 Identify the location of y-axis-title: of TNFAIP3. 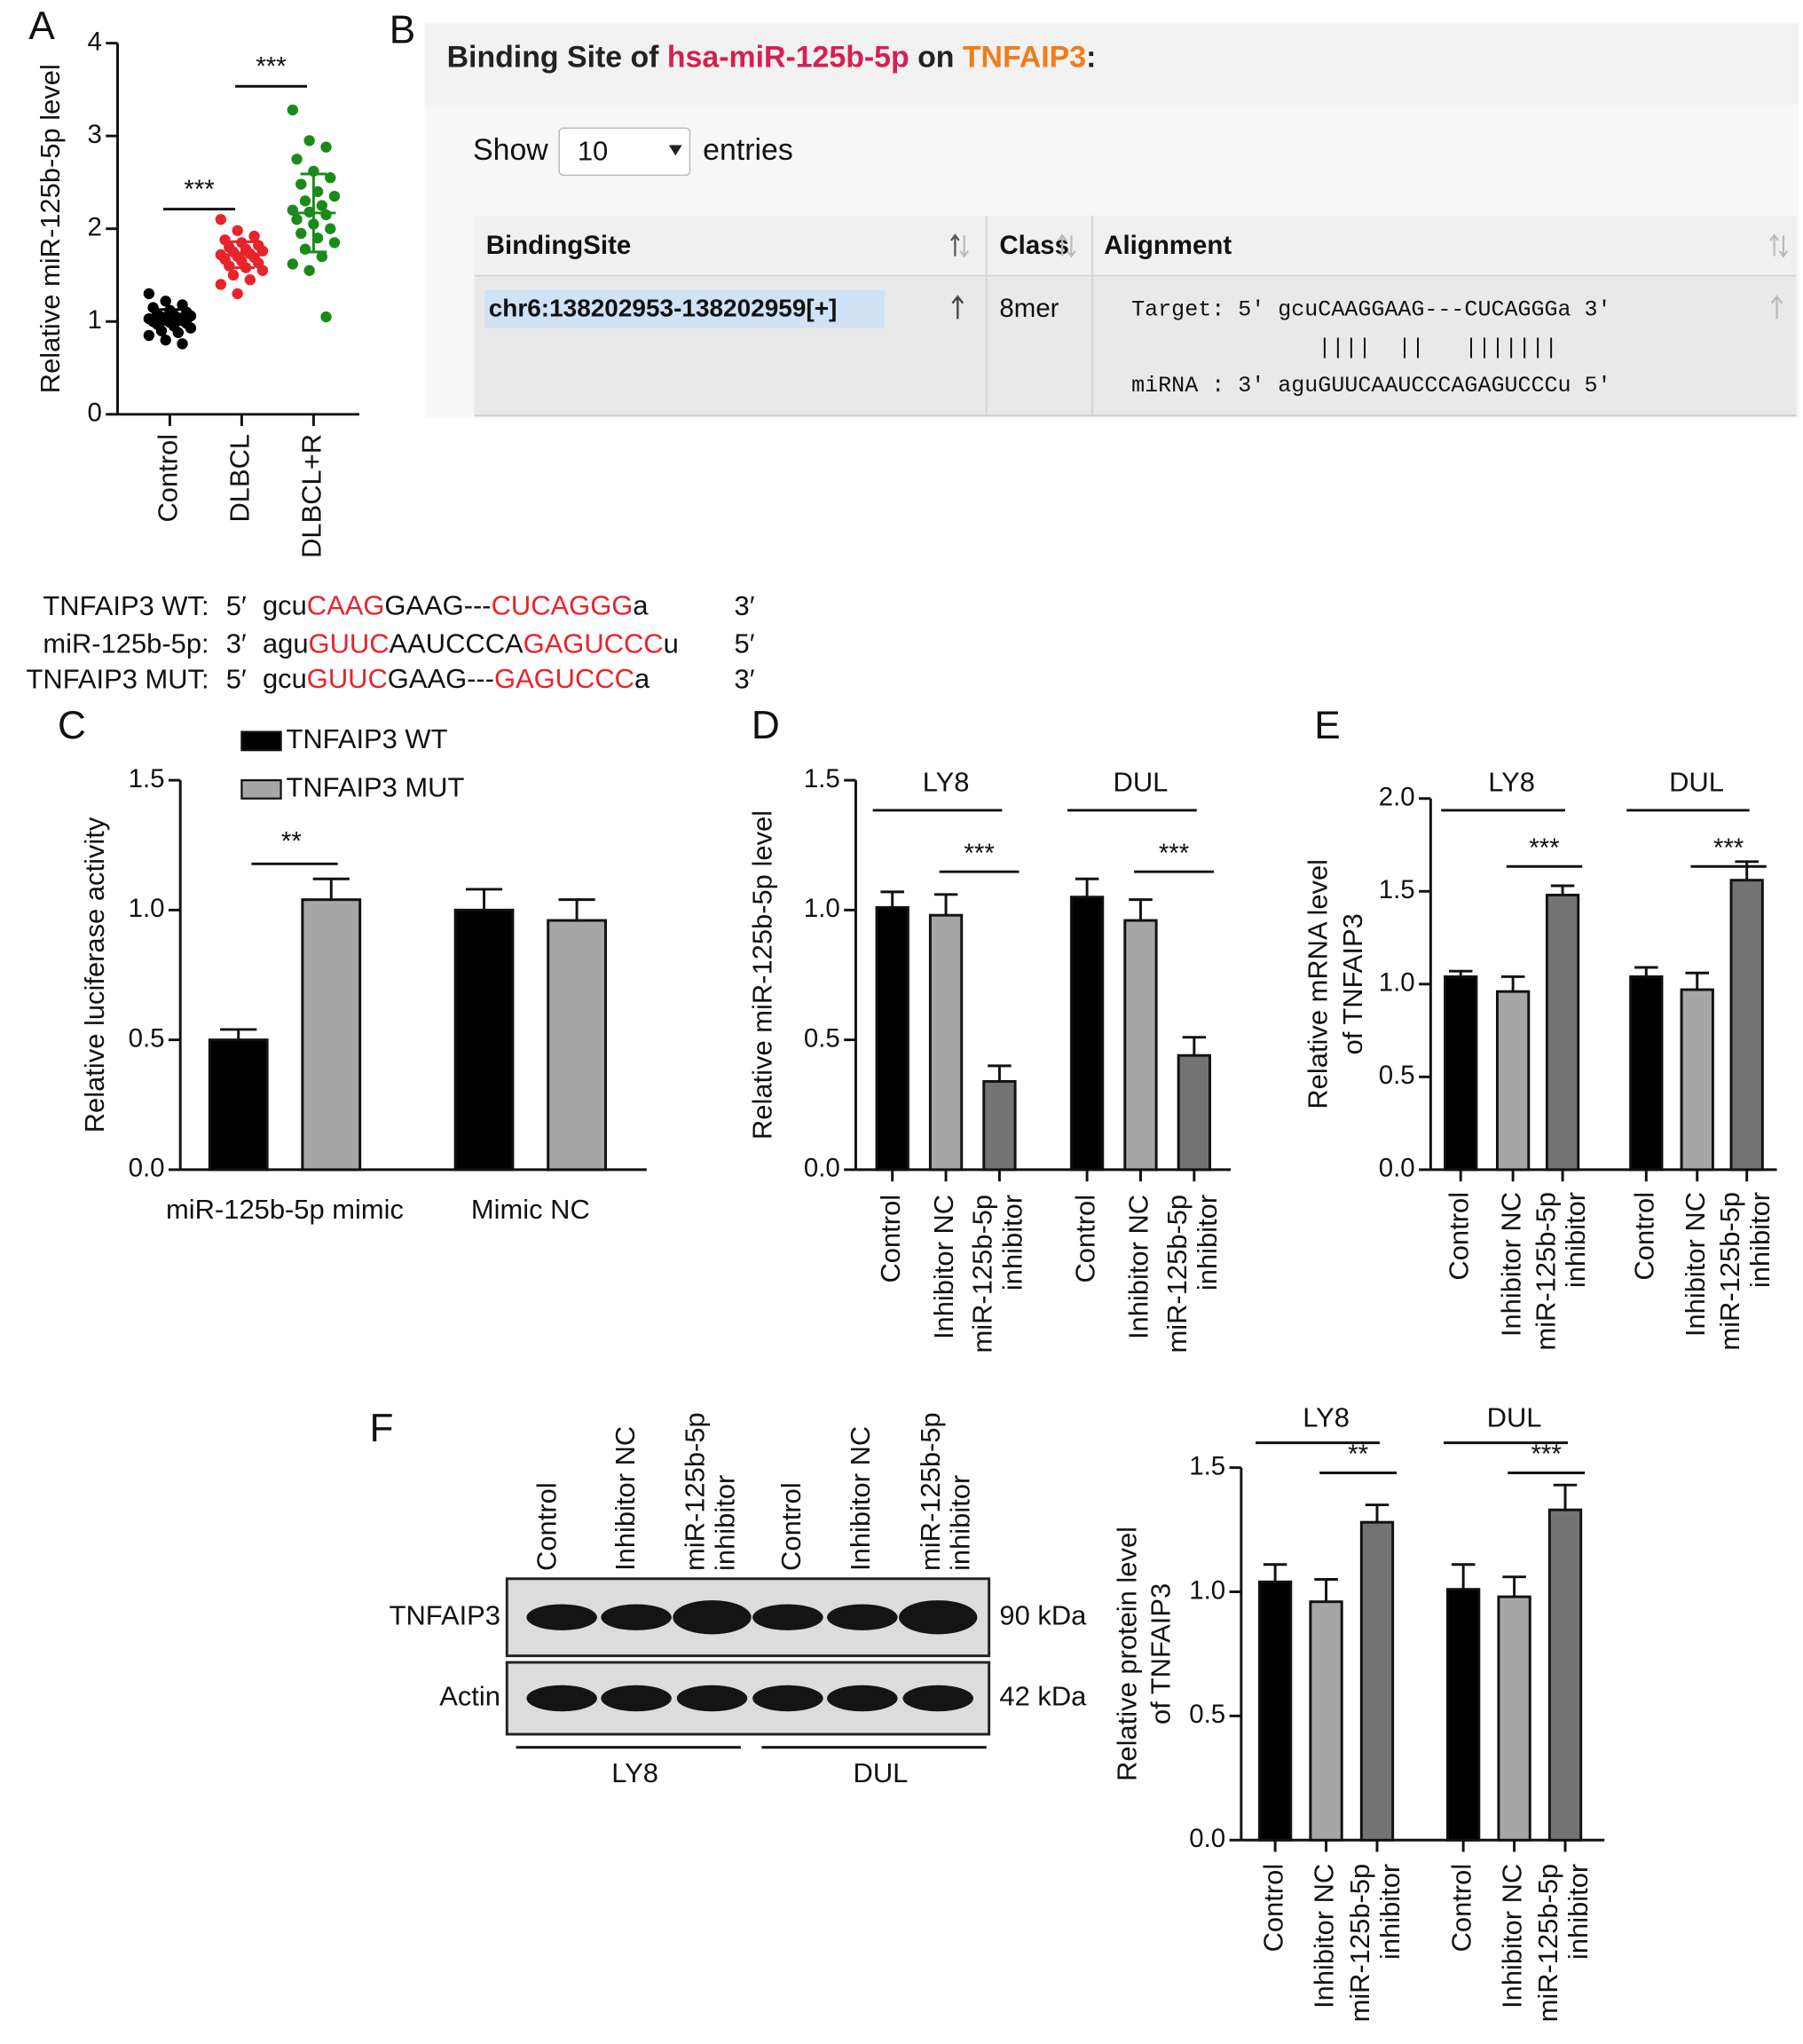
(1161, 1653).